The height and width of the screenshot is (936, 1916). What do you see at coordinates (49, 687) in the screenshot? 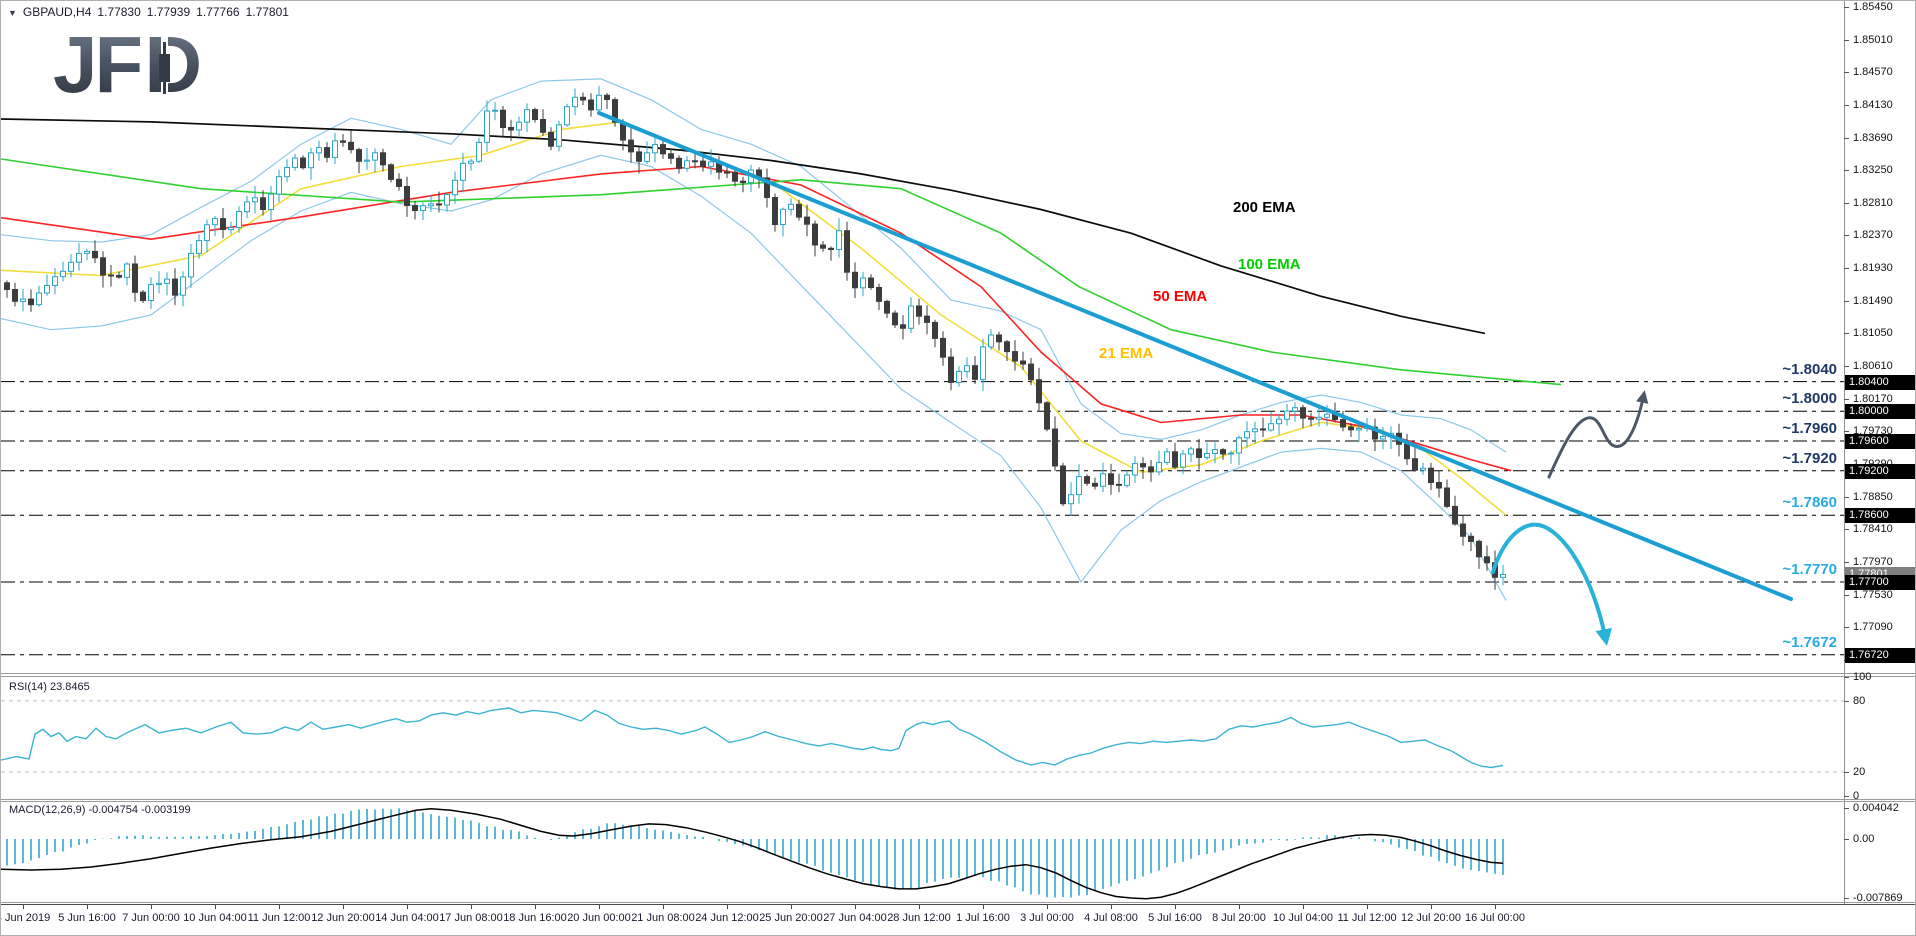
I see `rsi-indicator-label: RSI(14) 23.8465` at bounding box center [49, 687].